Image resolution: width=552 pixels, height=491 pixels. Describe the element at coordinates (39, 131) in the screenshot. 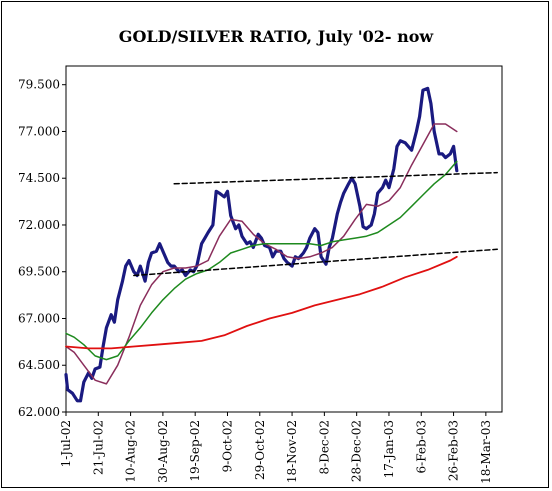

I see `y-tick-label: 77.000` at that location.